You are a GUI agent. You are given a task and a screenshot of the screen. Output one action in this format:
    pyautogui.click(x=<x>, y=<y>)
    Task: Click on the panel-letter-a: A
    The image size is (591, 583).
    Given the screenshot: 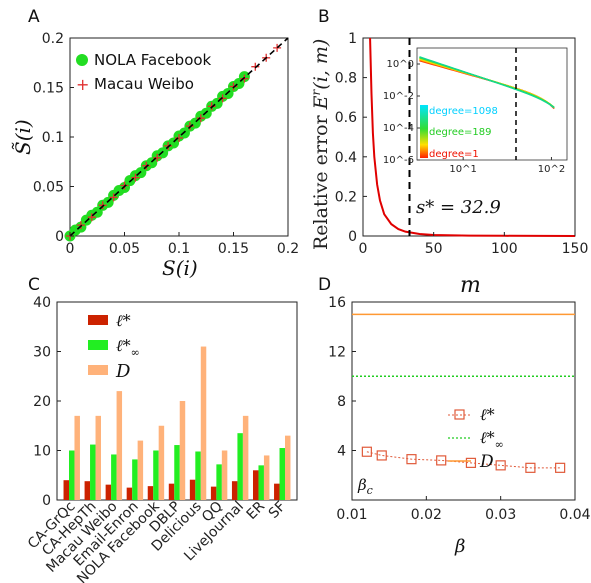 What is the action you would take?
    pyautogui.click(x=34, y=17)
    